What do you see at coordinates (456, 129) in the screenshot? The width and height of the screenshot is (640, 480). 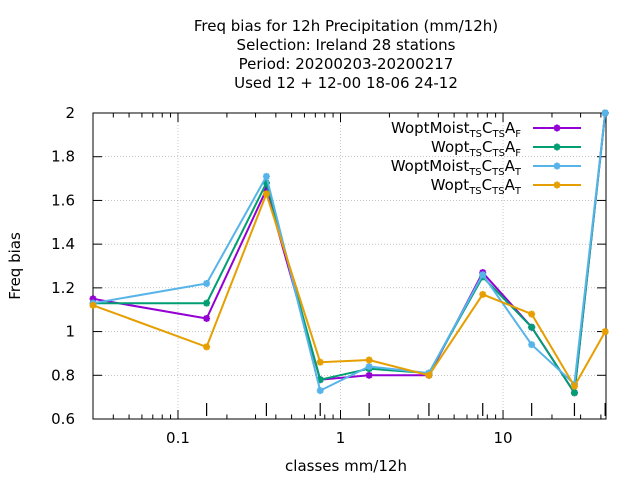 I see `legend-label: WoptMoistTSCTSAF` at bounding box center [456, 129].